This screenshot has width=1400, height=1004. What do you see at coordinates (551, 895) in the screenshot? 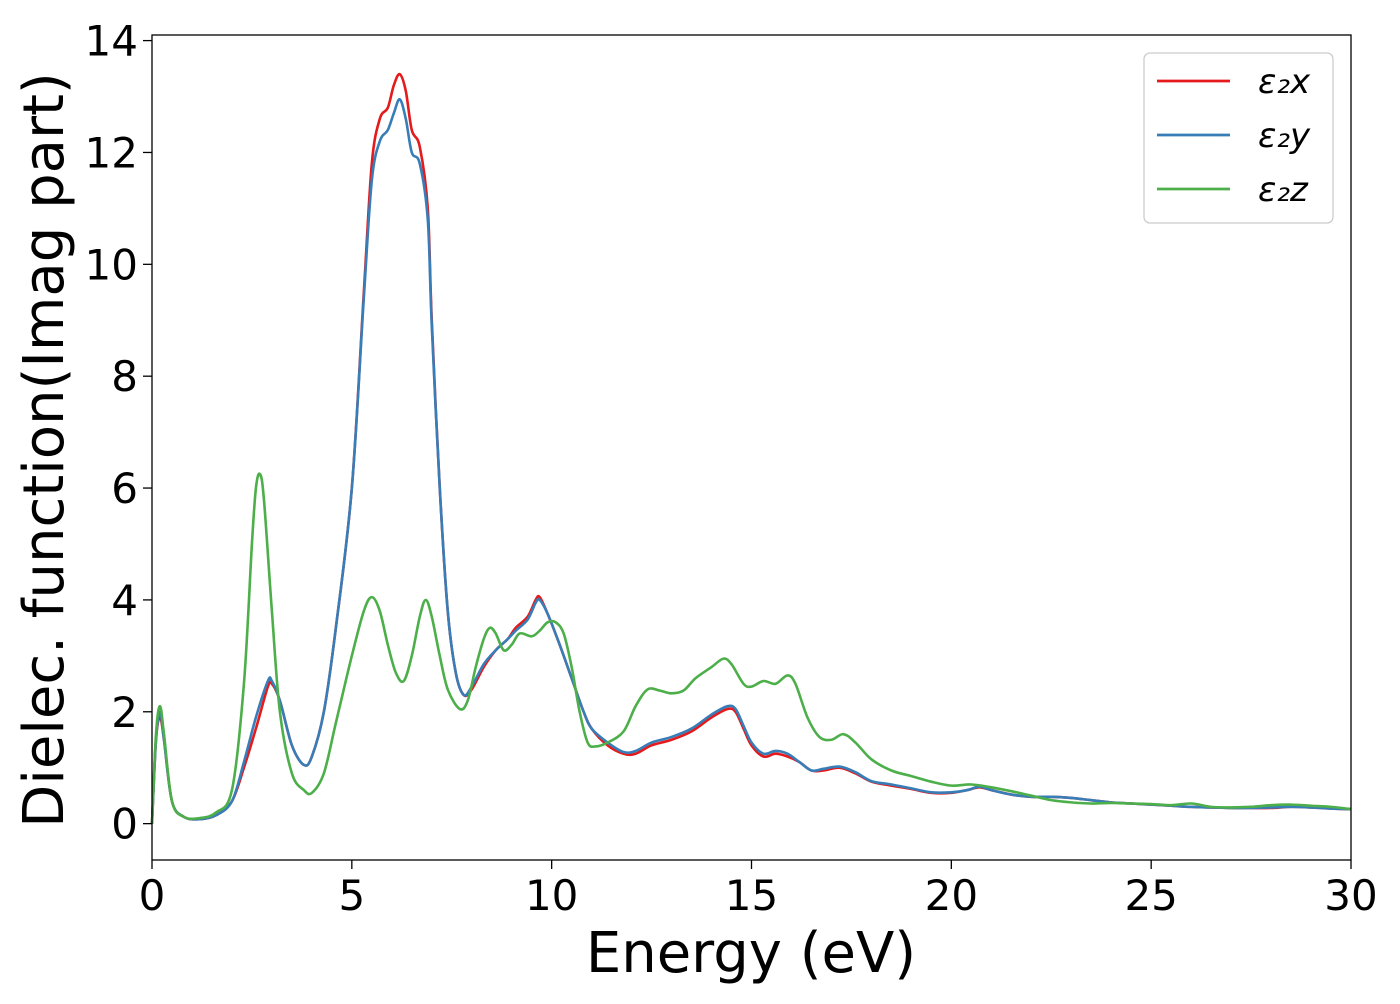
I see `x-tick-label: 10` at bounding box center [551, 895].